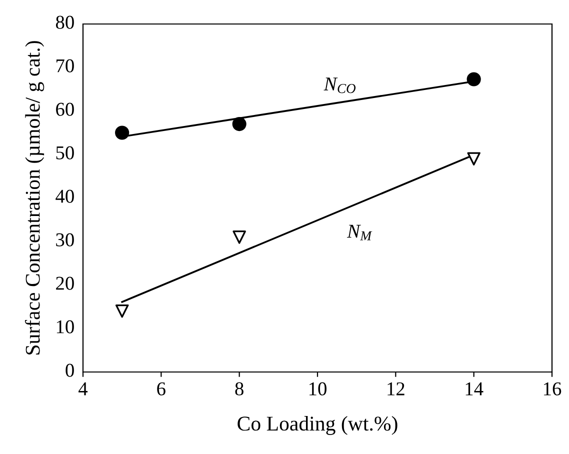 The height and width of the screenshot is (454, 569). Describe the element at coordinates (317, 389) in the screenshot. I see `x-tick-label: 10` at that location.